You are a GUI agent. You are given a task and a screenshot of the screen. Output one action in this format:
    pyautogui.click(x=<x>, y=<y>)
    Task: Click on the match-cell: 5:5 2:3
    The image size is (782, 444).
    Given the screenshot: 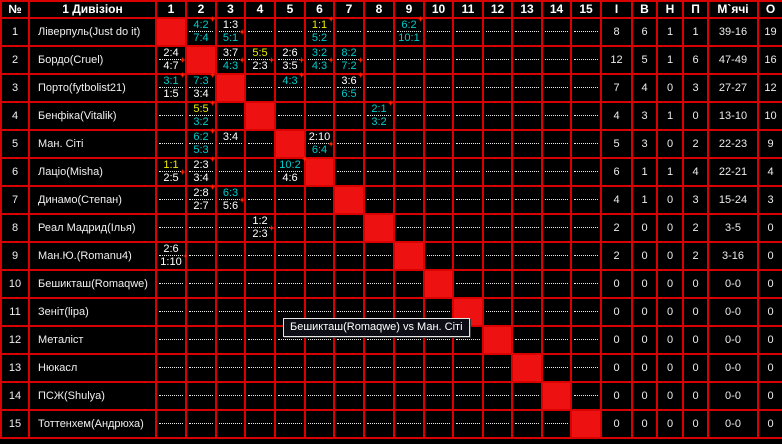 What is the action you would take?
    pyautogui.click(x=260, y=60)
    